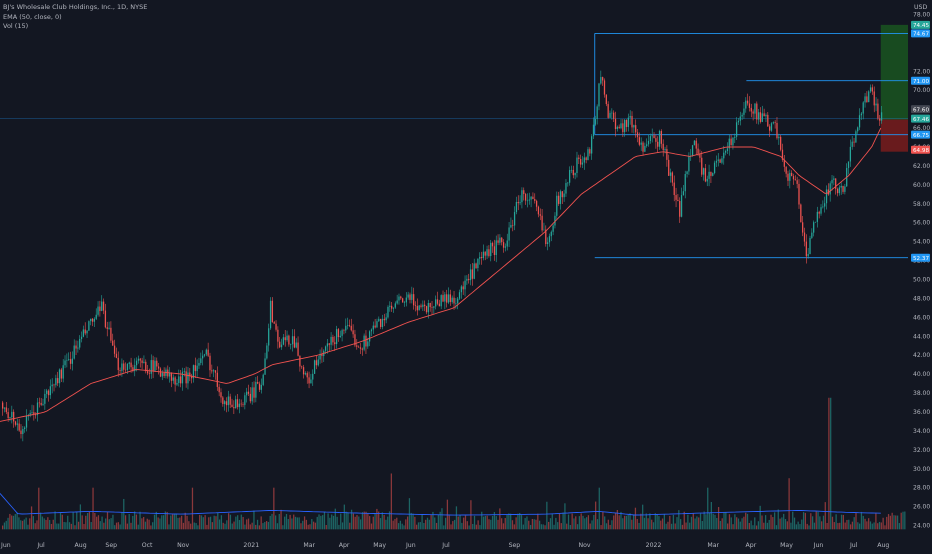 This screenshot has width=932, height=554. I want to click on price-tick-label: 34.00, so click(921, 431).